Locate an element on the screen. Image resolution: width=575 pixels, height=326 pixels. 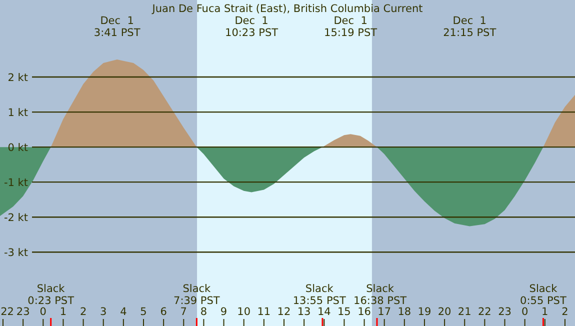
x-tick-label: 20 is located at coordinates (445, 312).